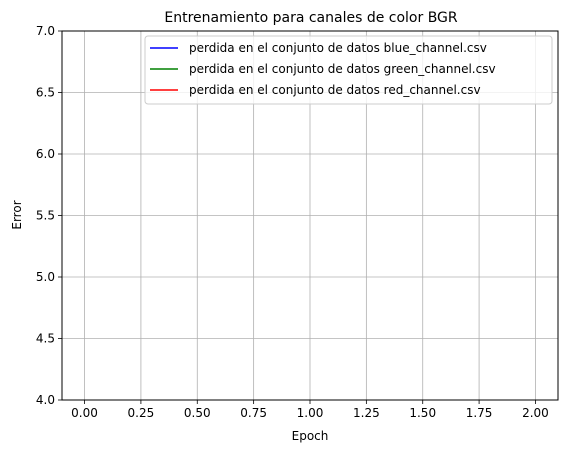 Image resolution: width=567 pixels, height=453 pixels. I want to click on x-axis: 0.00 0.25 0.50 0.75 1.00 1.25 1.50 1.75 2.00, so click(310, 410).